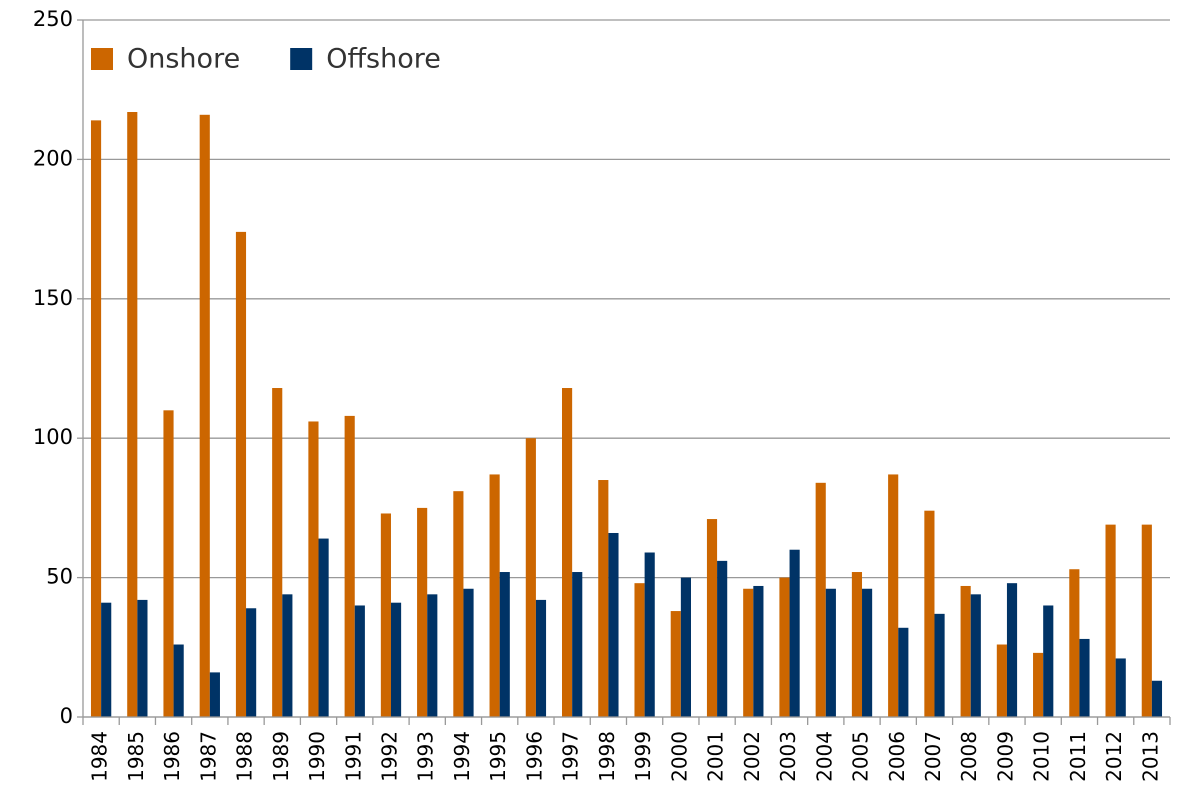 Image resolution: width=1183 pixels, height=793 pixels. Describe the element at coordinates (498, 756) in the screenshot. I see `x-tick-label: 1995` at that location.